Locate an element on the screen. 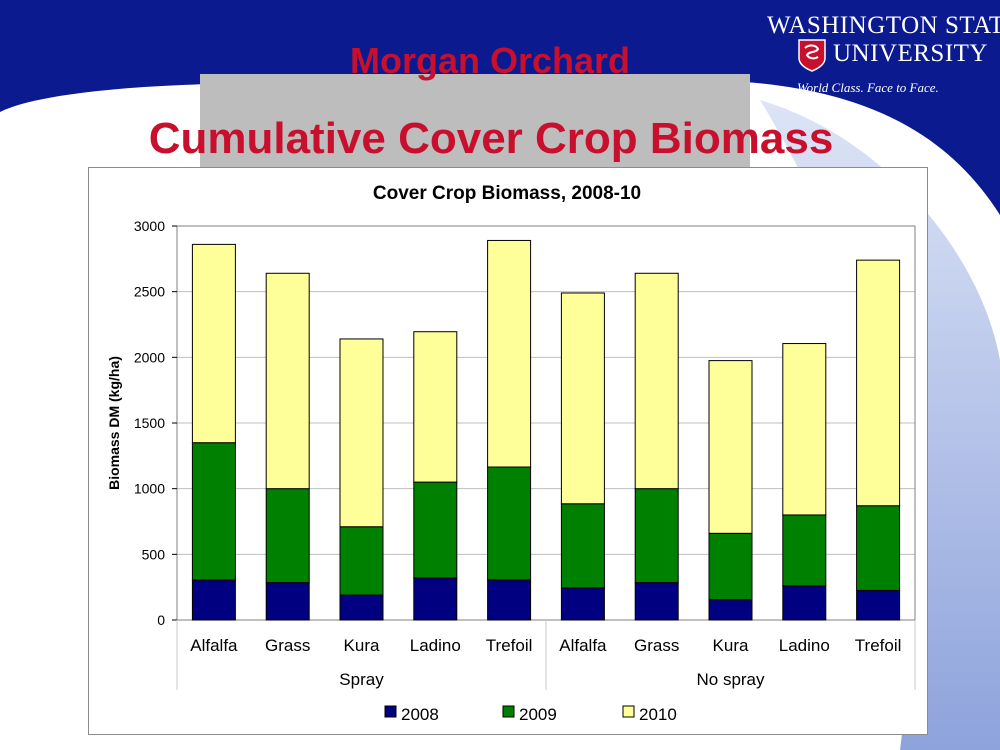 The height and width of the screenshot is (750, 1000). logo-line1: WASHINGTON STATE is located at coordinates (883, 25).